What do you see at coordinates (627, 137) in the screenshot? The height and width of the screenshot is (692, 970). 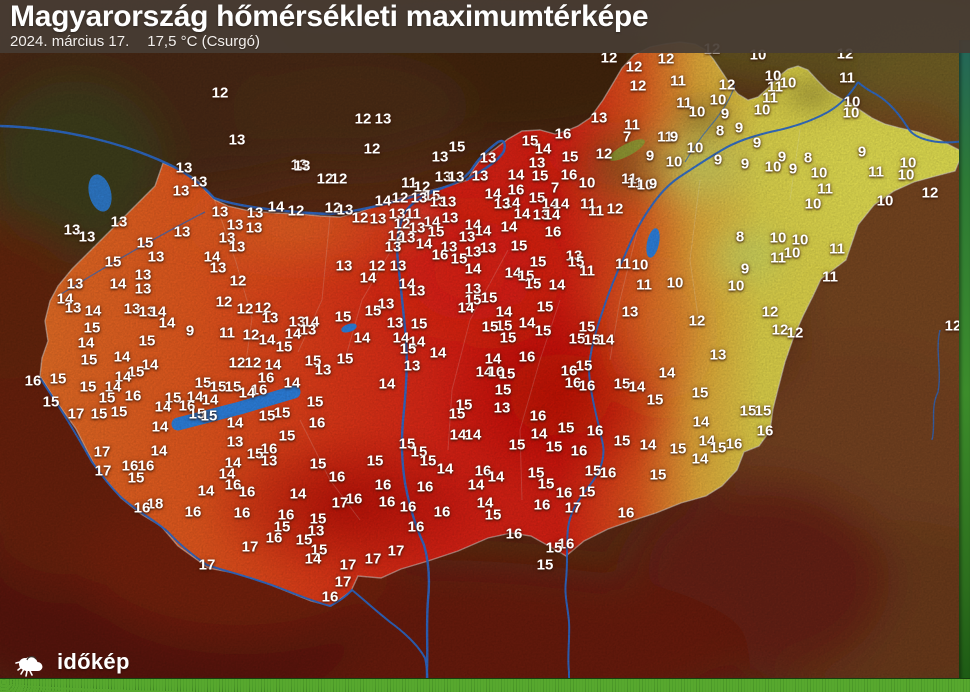 I see `temp-label: 7` at bounding box center [627, 137].